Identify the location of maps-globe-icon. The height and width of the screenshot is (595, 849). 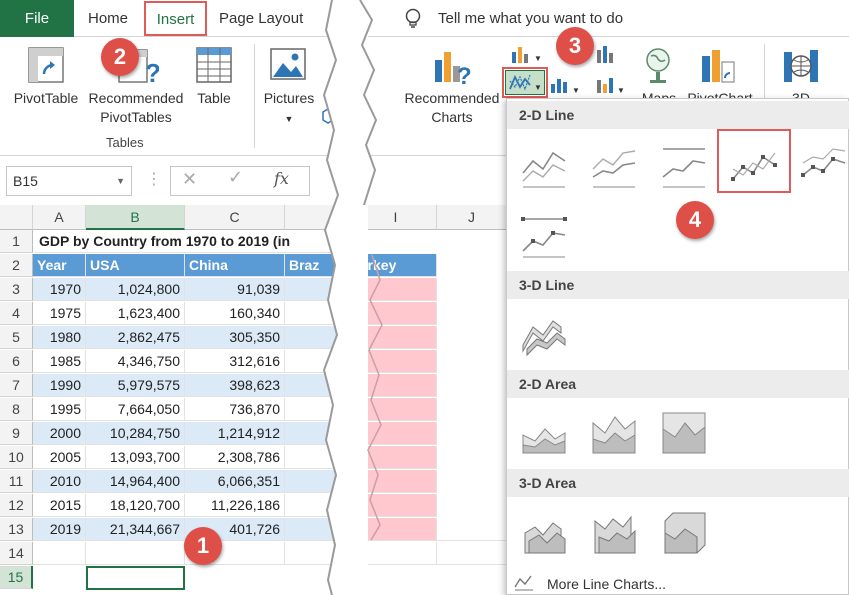
(658, 66).